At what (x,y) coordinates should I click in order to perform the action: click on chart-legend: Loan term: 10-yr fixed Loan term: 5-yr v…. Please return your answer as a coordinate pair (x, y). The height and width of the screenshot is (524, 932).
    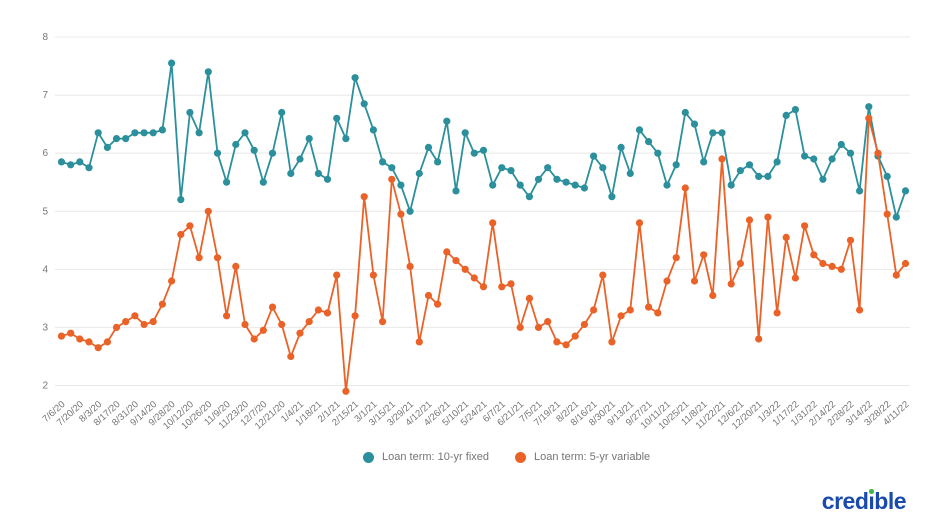
    Looking at the image, I should click on (506, 457).